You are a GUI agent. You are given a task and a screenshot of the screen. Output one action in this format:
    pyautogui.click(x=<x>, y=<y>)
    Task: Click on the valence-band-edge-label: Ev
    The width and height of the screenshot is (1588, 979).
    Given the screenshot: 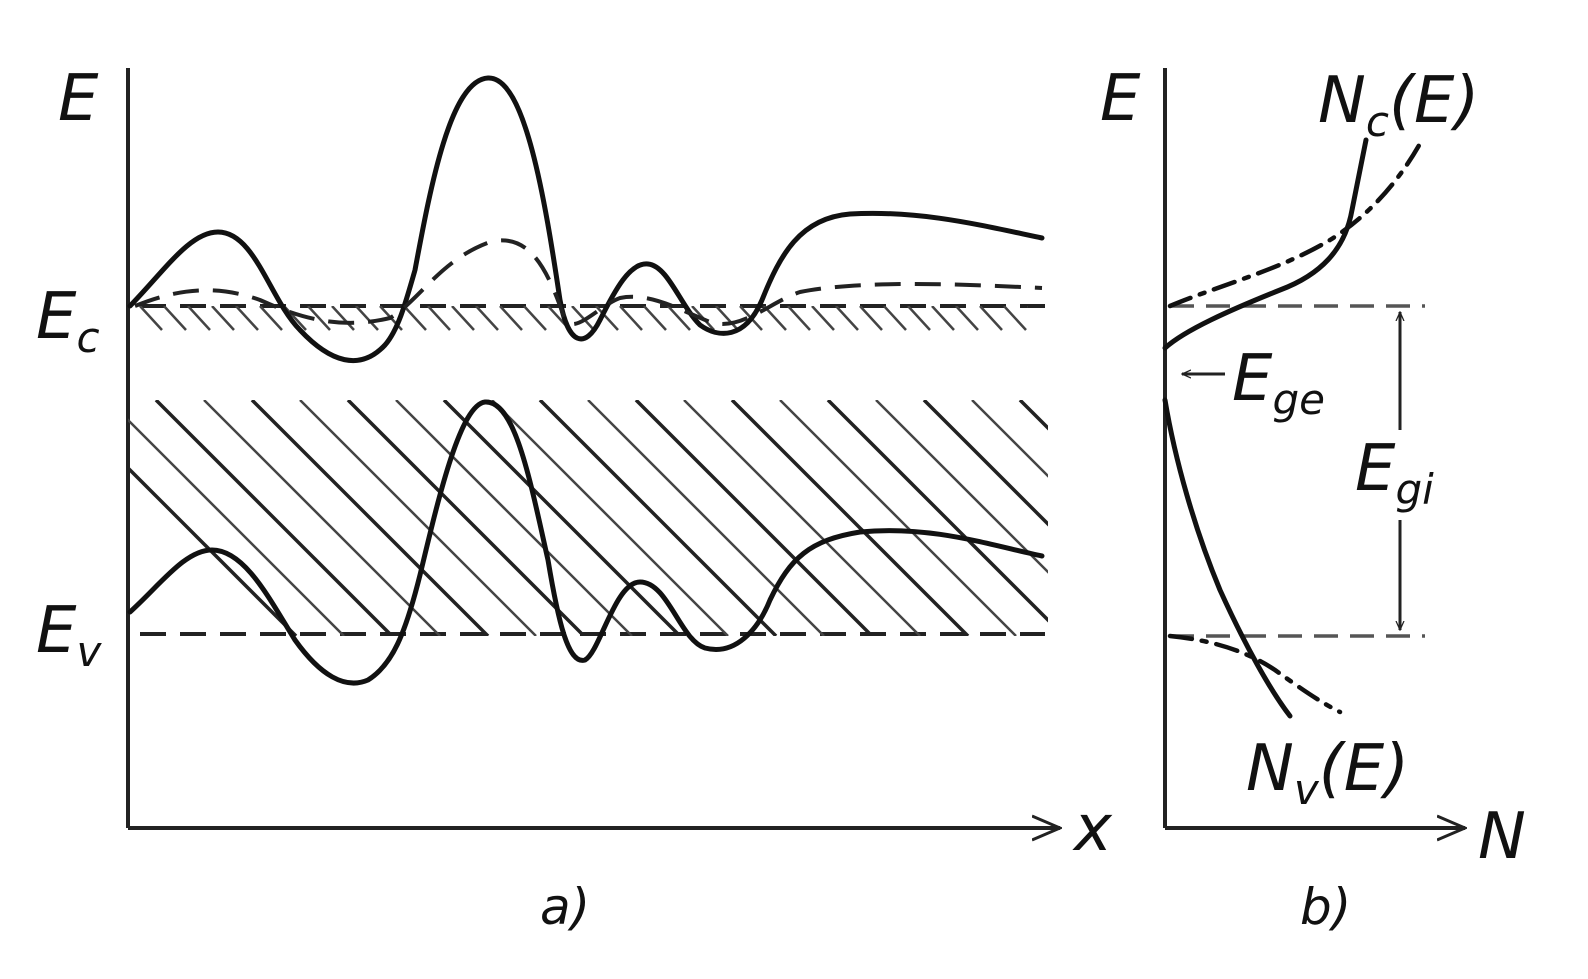 What is the action you would take?
    pyautogui.click(x=69, y=635)
    